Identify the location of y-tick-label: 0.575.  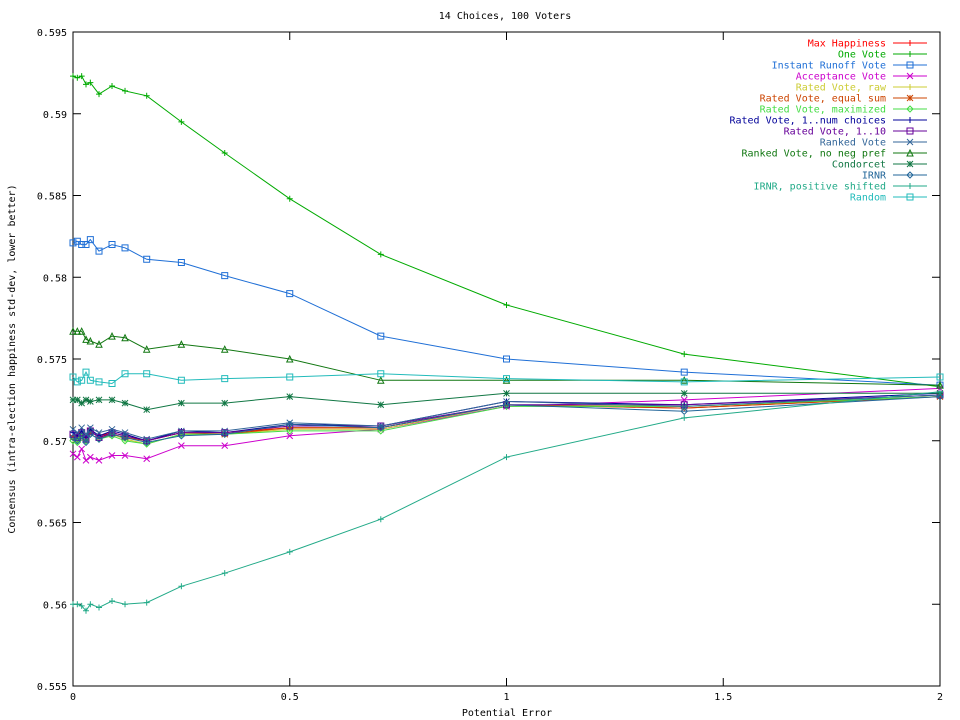
(52, 360).